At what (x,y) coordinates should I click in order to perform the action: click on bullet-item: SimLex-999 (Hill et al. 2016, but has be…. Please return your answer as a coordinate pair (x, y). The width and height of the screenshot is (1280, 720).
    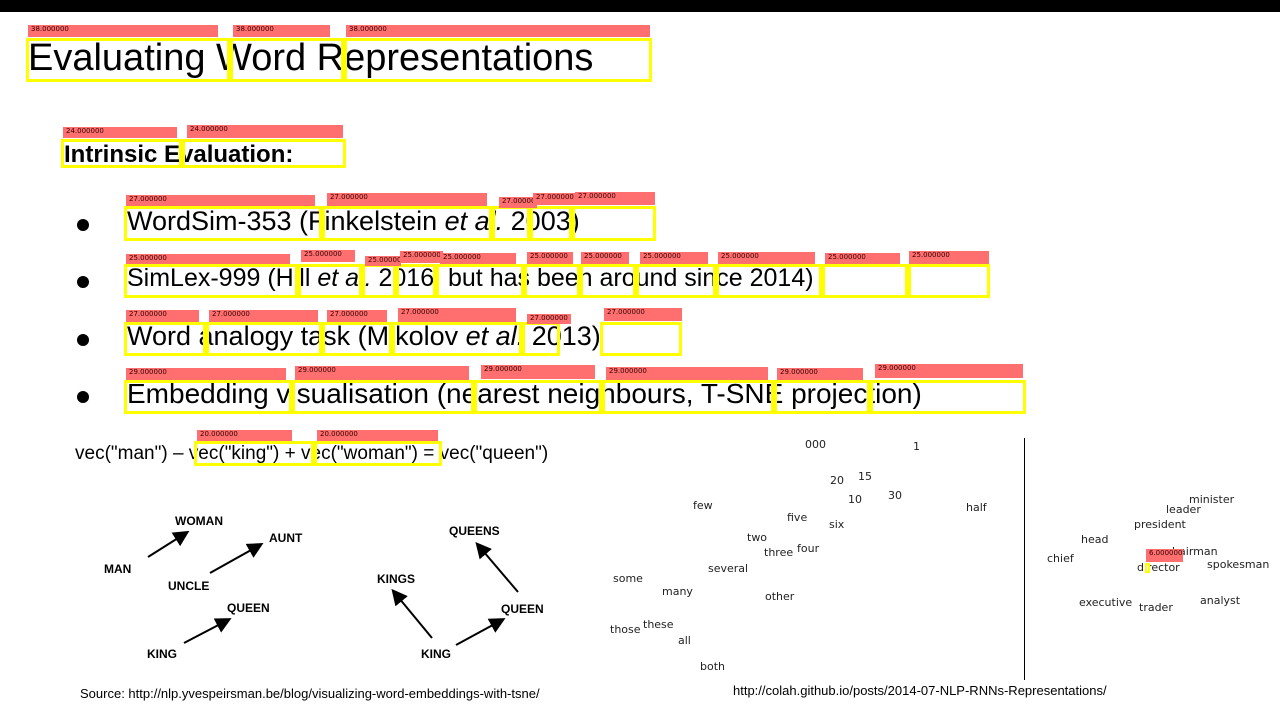
    Looking at the image, I should click on (470, 278).